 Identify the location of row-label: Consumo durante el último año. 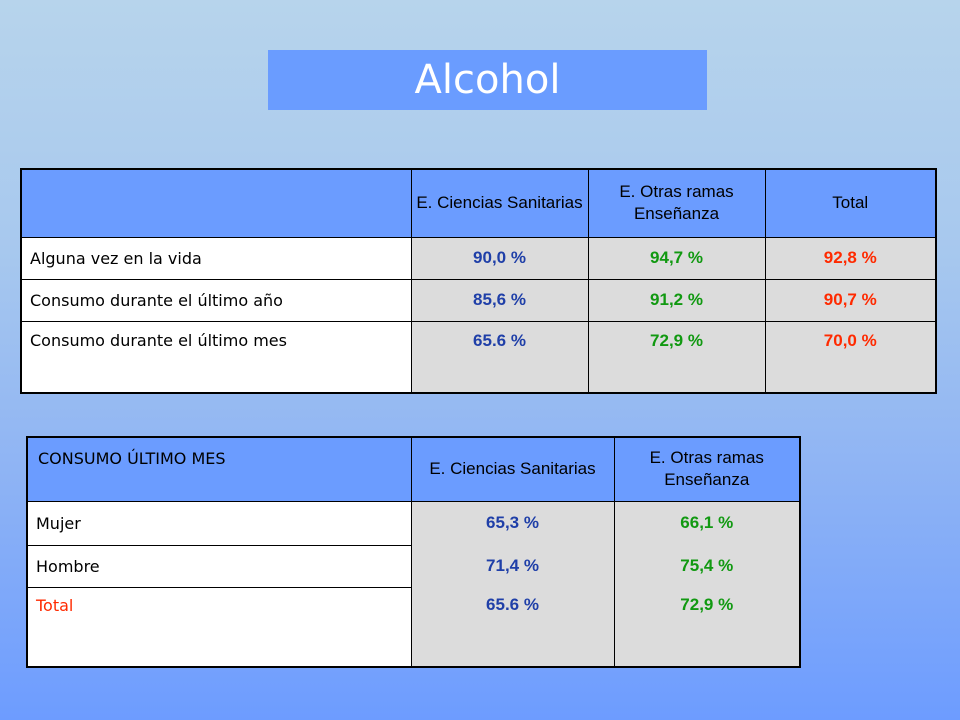
(216, 300).